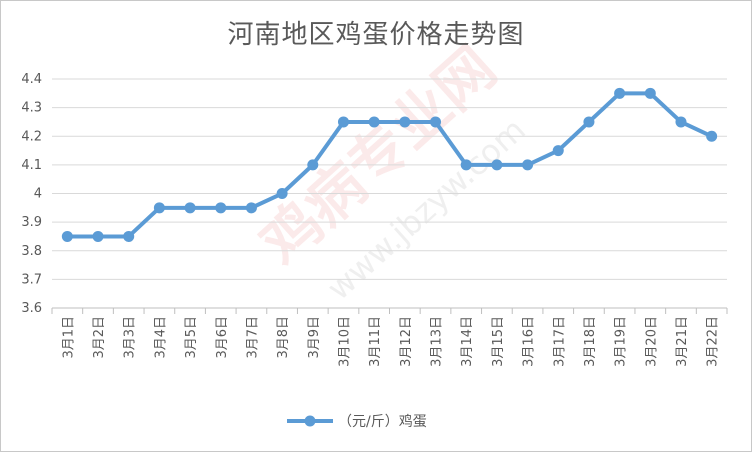  I want to click on x-tick-label: 3月8日, so click(283, 337).